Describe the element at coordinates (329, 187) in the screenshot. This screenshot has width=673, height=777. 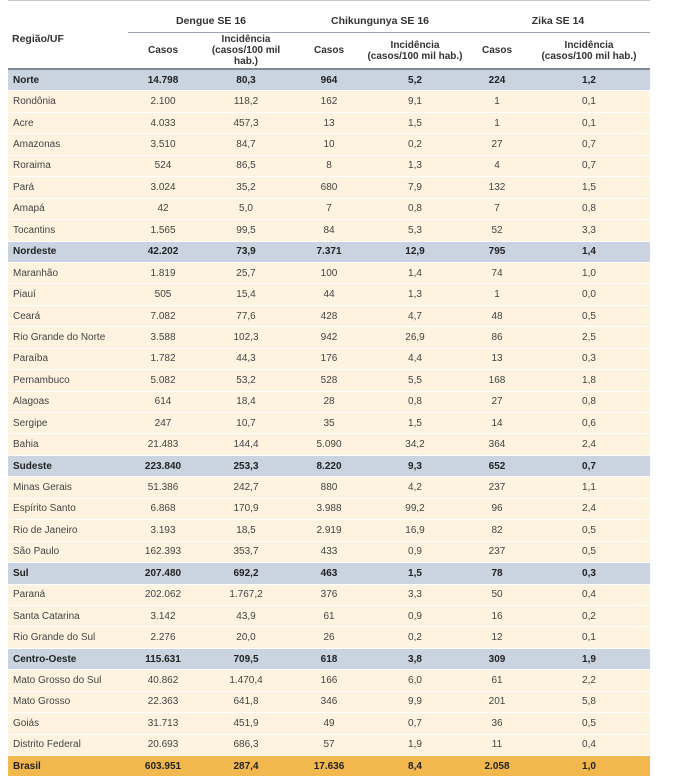
I see `table-row: Pará 3.024 35,2 680 7,9 132 1,5` at that location.